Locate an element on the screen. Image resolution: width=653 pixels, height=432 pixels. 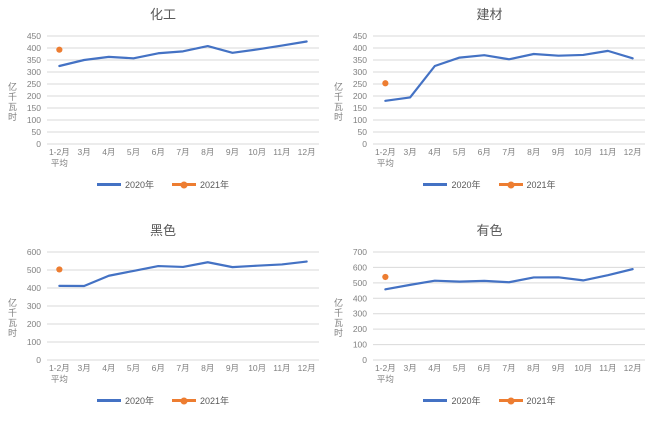
svg-text: 700 is located at coordinates (360, 252).